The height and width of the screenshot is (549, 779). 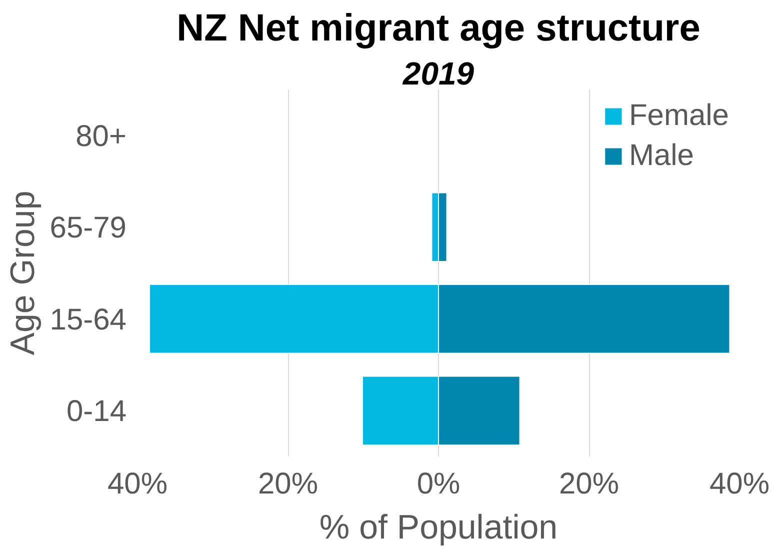 What do you see at coordinates (438, 29) in the screenshot?
I see `chart-title: NZ Net migrant age structure` at bounding box center [438, 29].